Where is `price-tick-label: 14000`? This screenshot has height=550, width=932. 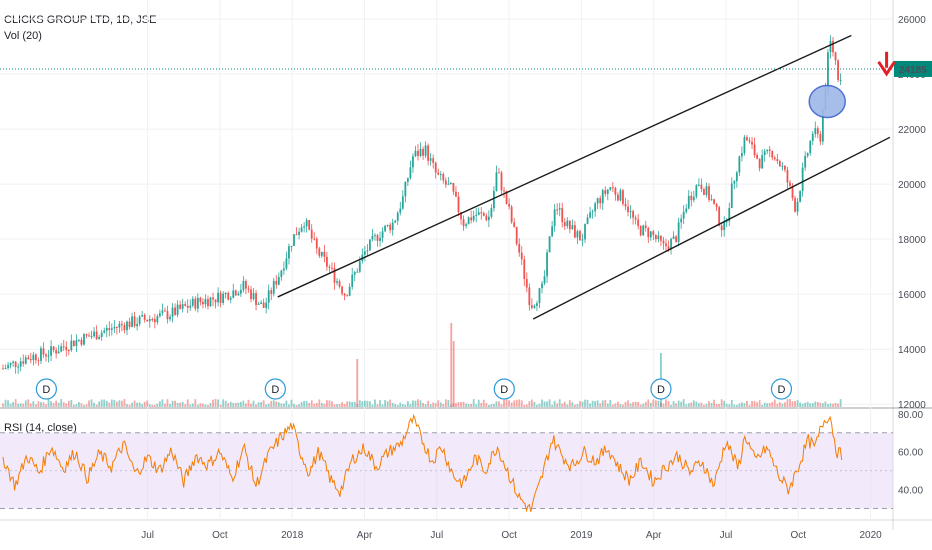
price-tick-label: 14000 is located at coordinates (912, 350).